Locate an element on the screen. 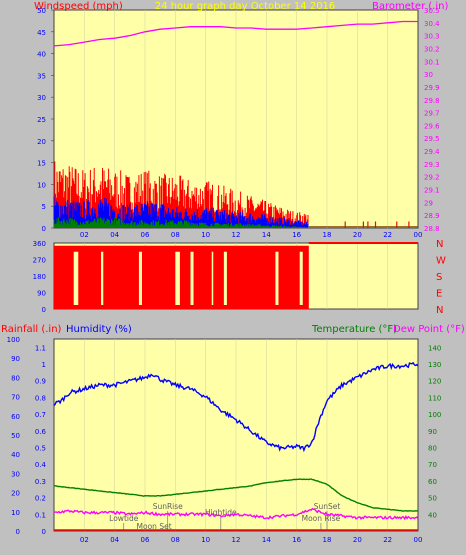  temperature-tick-label: 80 is located at coordinates (432, 449).